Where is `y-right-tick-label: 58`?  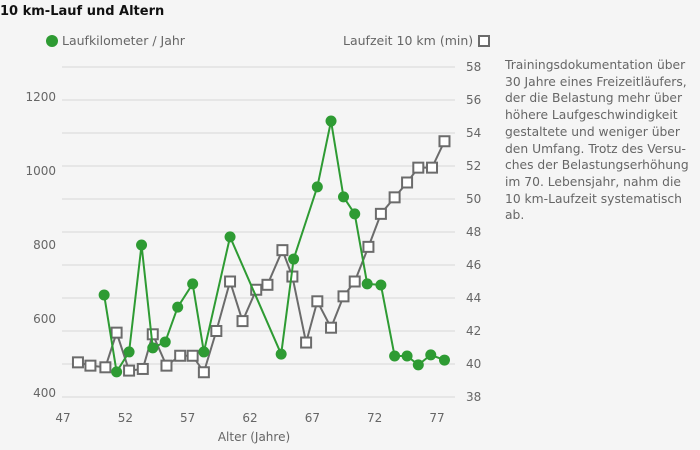
y-right-tick-label: 58 is located at coordinates (473, 67).